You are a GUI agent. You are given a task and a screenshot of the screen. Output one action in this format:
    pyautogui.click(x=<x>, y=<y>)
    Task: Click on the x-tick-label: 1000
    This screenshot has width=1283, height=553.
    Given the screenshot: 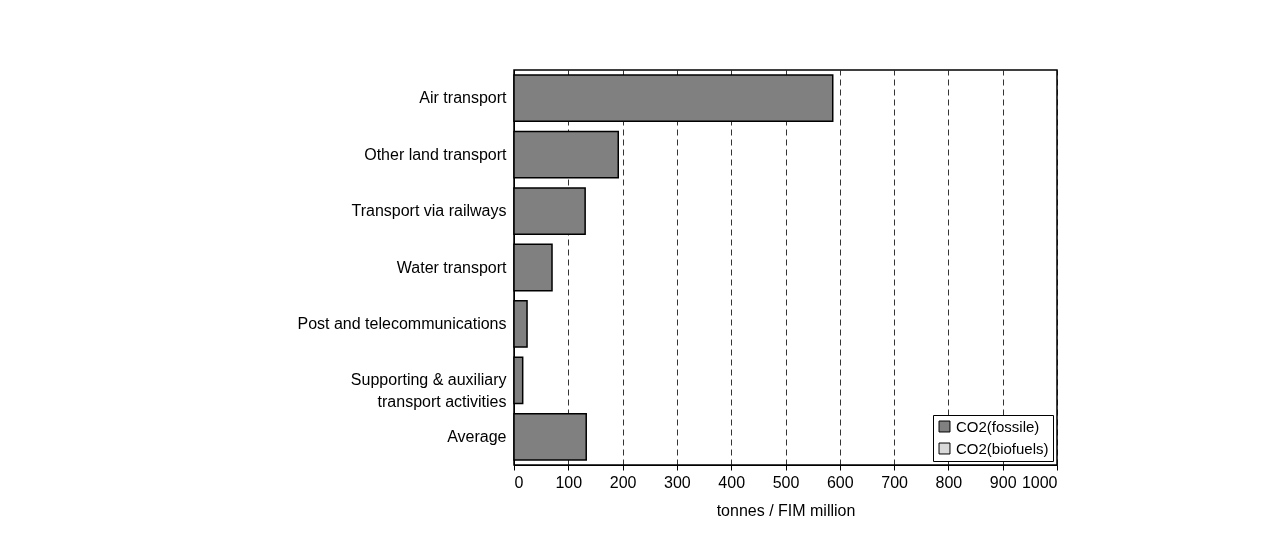 What is the action you would take?
    pyautogui.click(x=1039, y=482)
    